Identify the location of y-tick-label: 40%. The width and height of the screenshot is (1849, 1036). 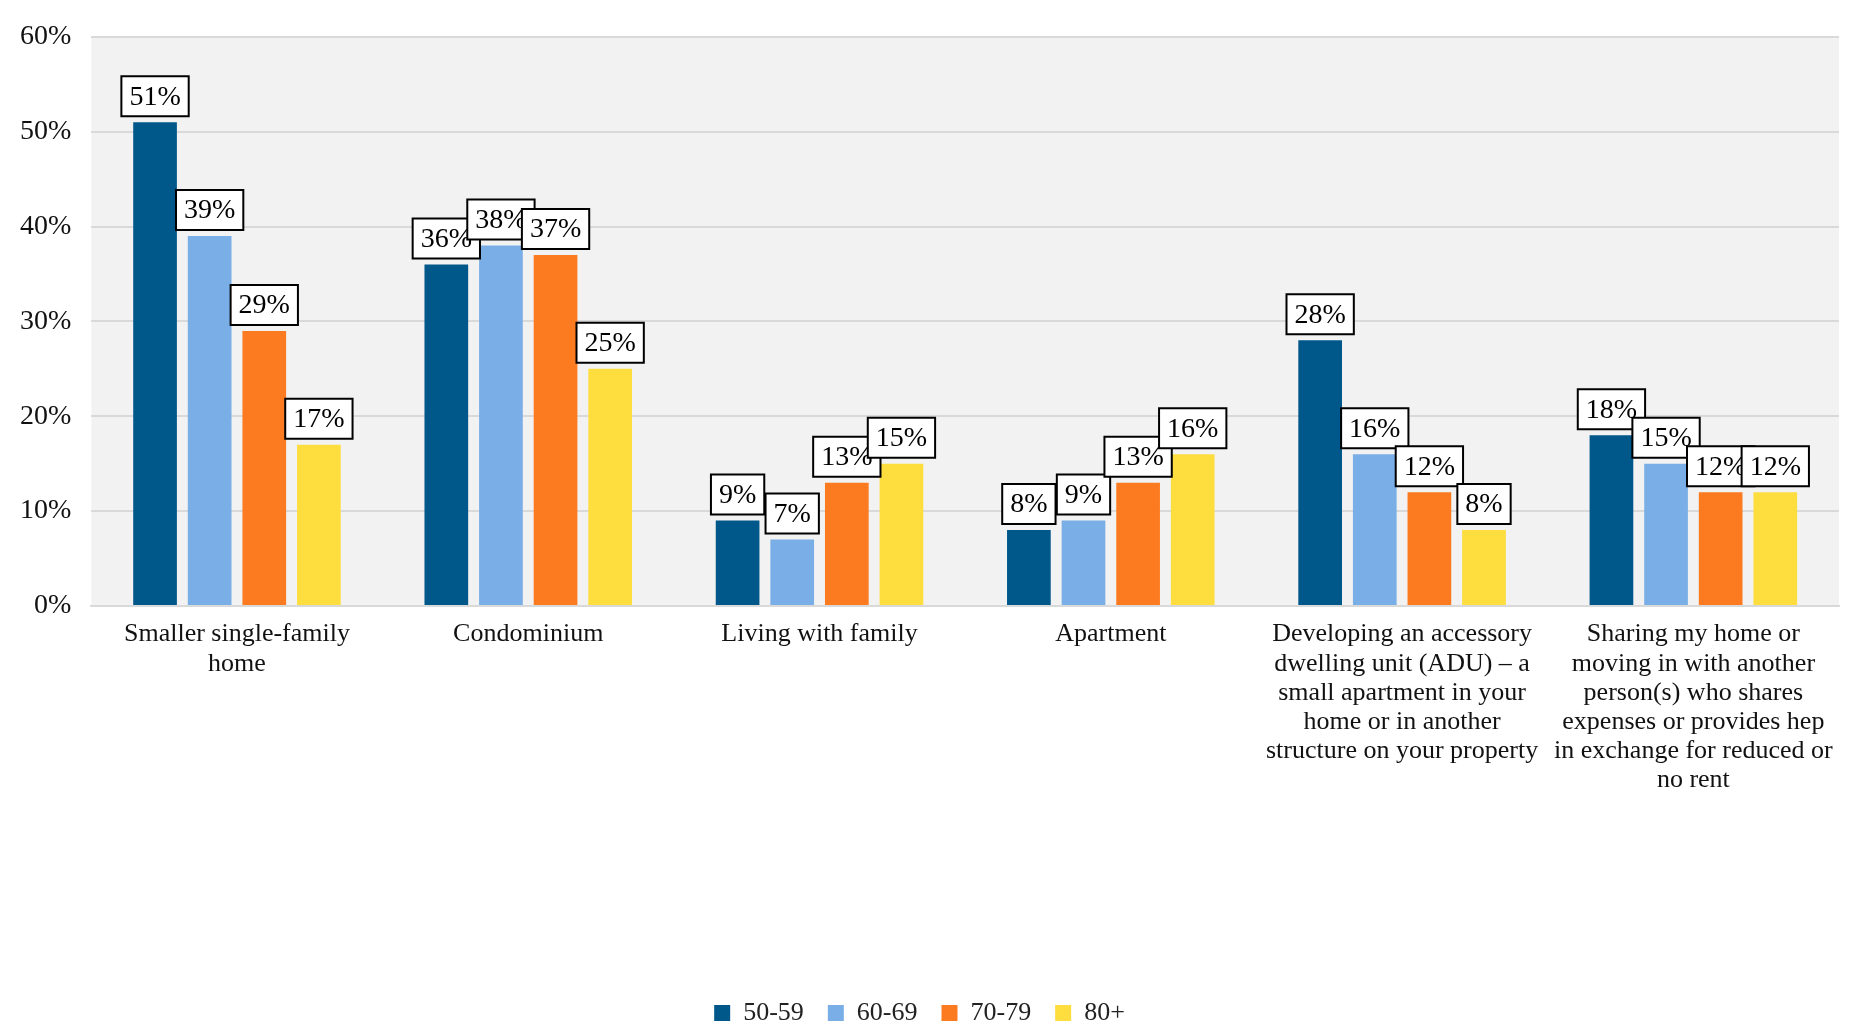
(46, 224).